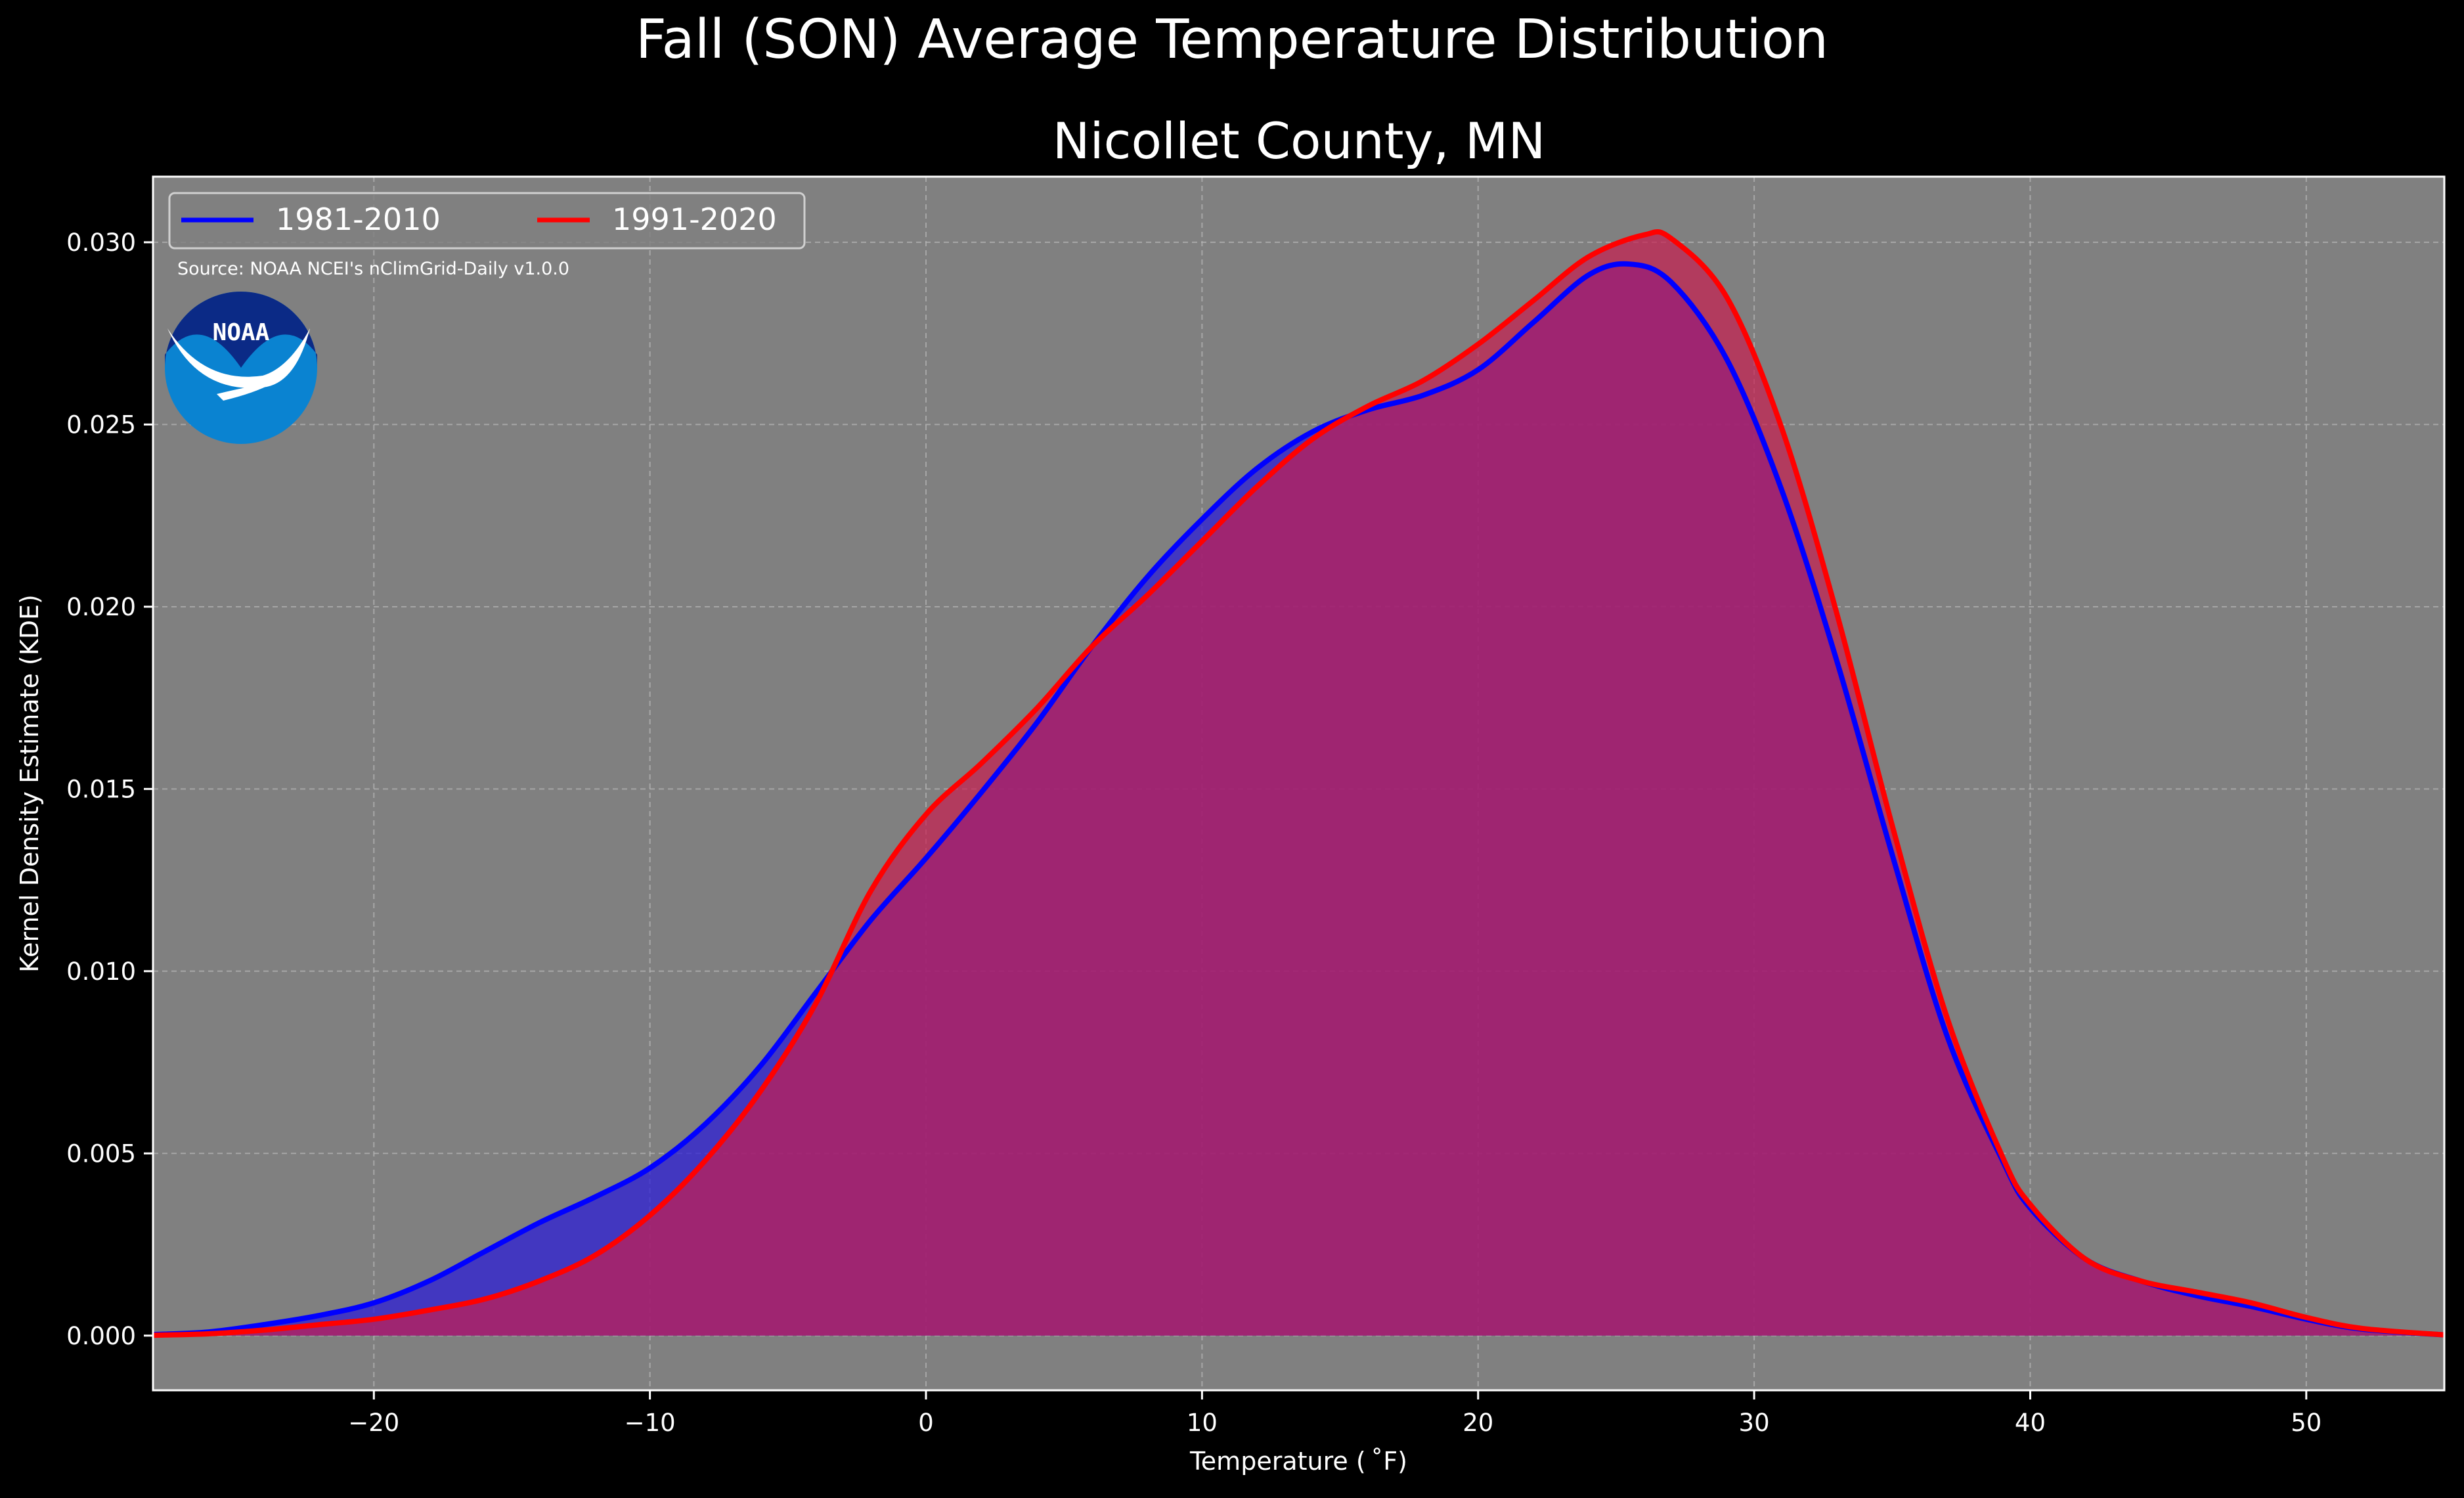 This screenshot has height=1498, width=2464. I want to click on x-tick-label: 50, so click(2306, 1423).